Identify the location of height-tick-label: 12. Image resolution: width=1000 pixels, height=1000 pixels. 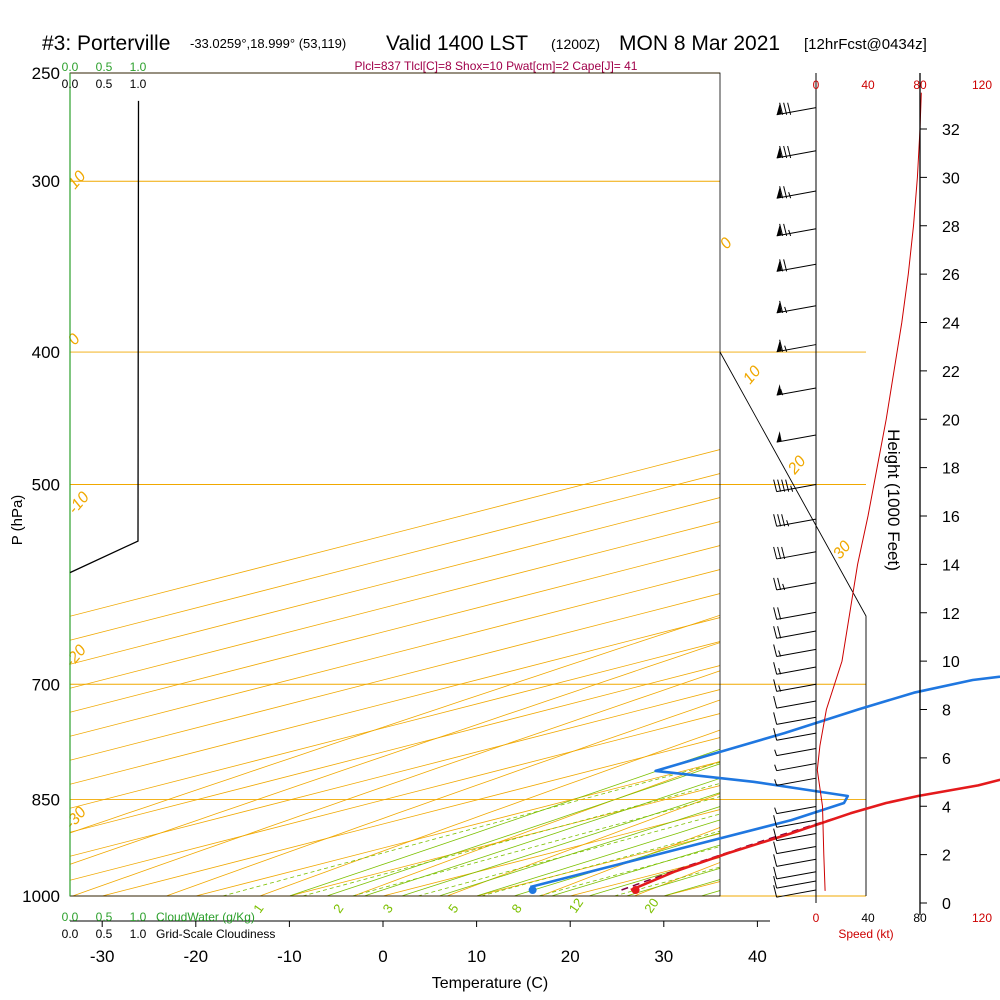
(951, 614).